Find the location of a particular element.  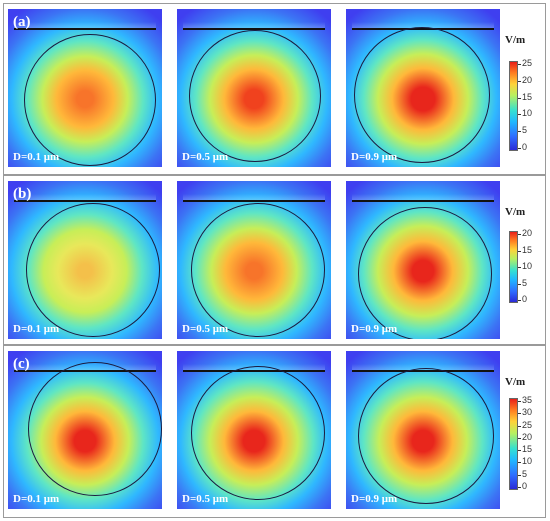

field-map-b-1: (b) D=0.1 μm is located at coordinates (85, 260).